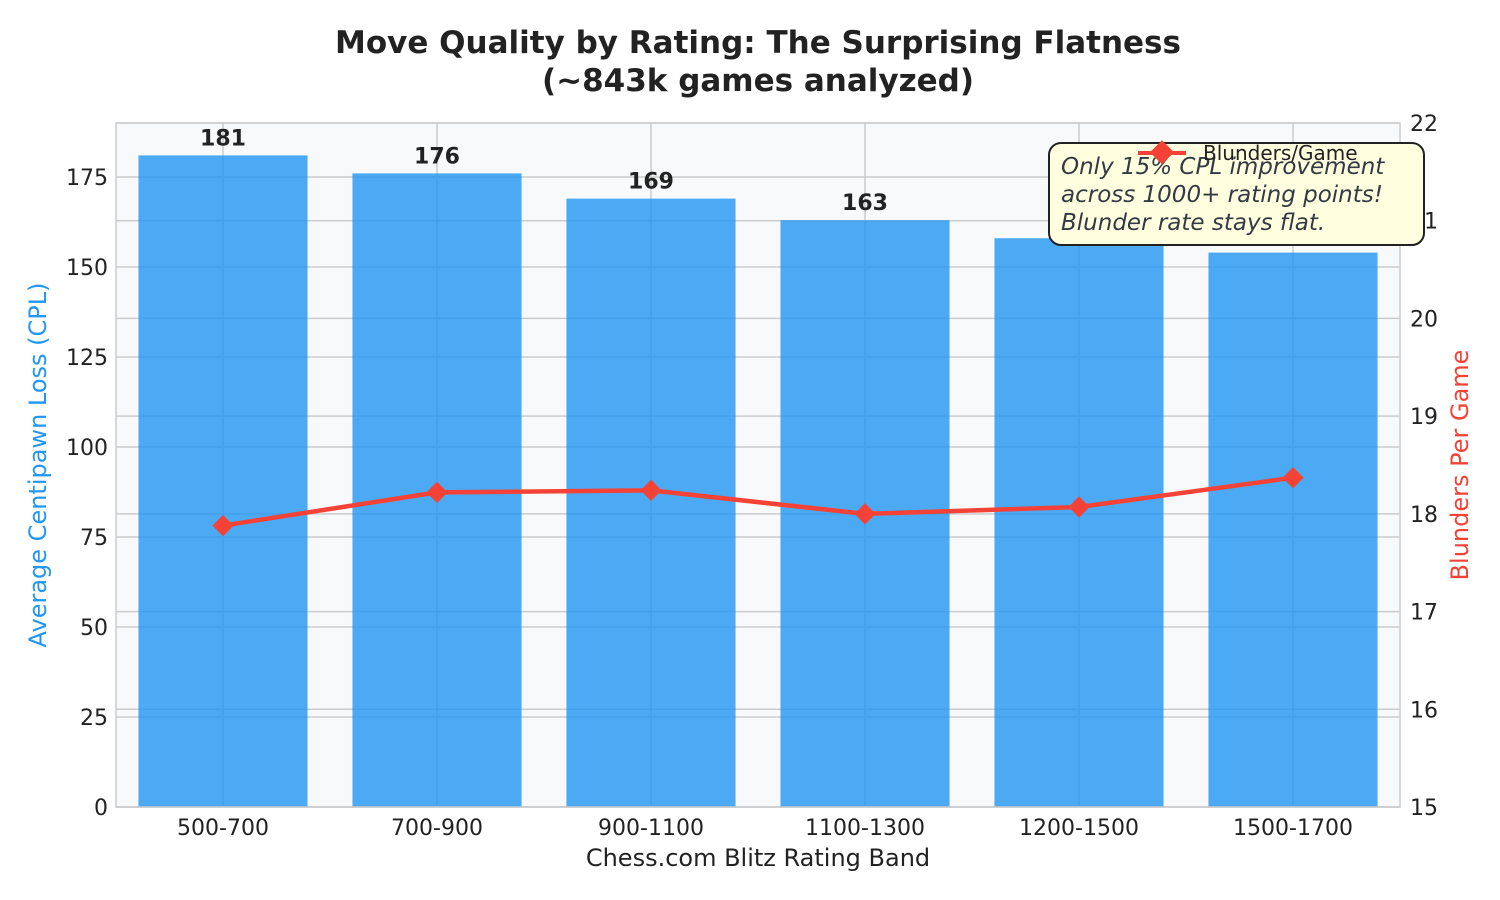 This screenshot has height=900, width=1500. What do you see at coordinates (651, 828) in the screenshot?
I see `x-tick-label-2: 900-1100` at bounding box center [651, 828].